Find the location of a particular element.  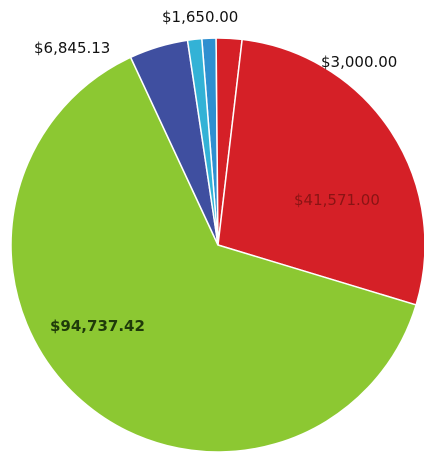

slice-label-3000: $3,000.00 is located at coordinates (359, 62).